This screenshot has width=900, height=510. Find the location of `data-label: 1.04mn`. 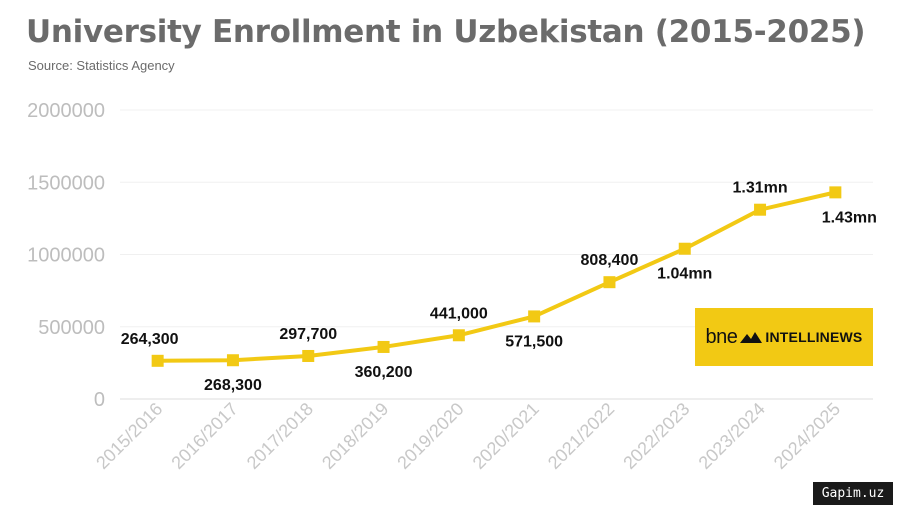

data-label: 1.04mn is located at coordinates (684, 274).